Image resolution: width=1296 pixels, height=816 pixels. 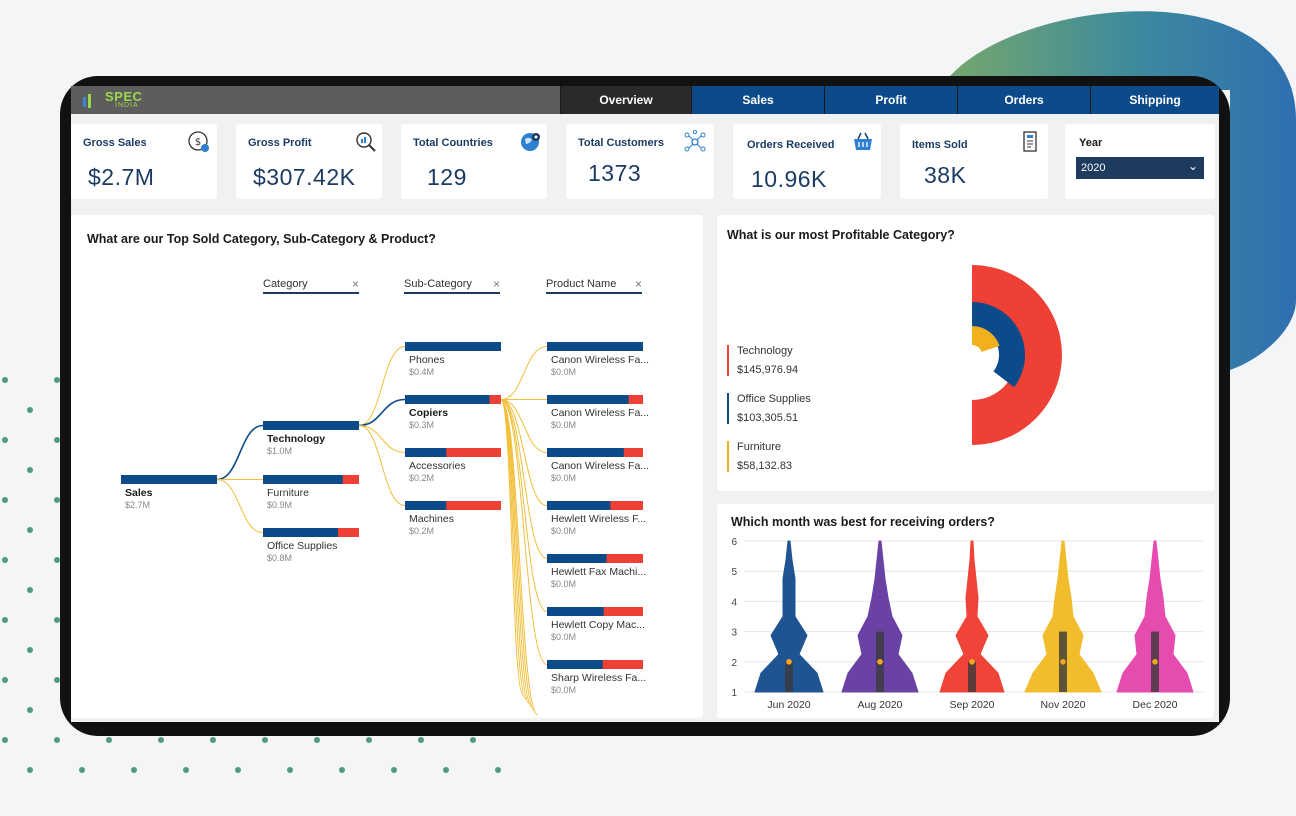 What do you see at coordinates (452, 285) in the screenshot?
I see `column-header-subcategory: Sub-Category ×` at bounding box center [452, 285].